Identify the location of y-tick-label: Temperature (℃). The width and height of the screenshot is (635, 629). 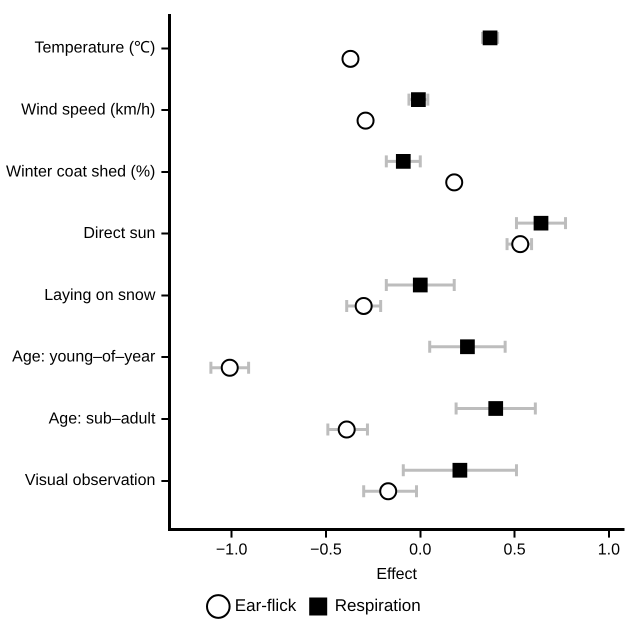
(95, 48).